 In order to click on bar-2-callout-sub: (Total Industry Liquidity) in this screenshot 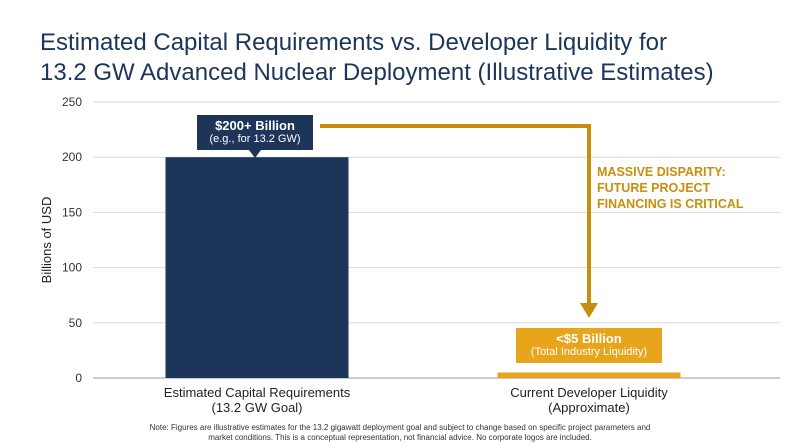, I will do `click(589, 352)`.